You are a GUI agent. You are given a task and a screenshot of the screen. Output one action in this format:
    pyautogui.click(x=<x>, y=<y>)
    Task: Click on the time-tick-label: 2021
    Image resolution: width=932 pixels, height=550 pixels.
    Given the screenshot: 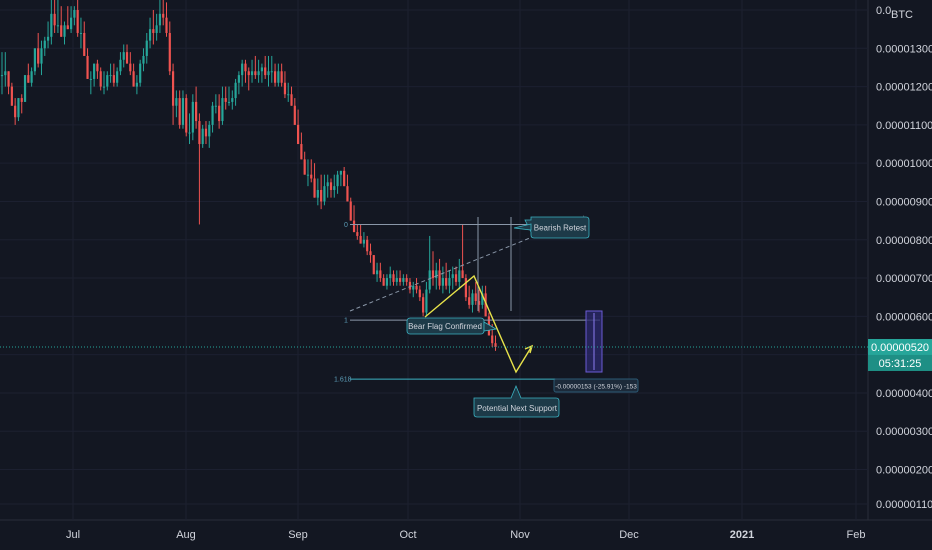 What is the action you would take?
    pyautogui.click(x=742, y=535)
    